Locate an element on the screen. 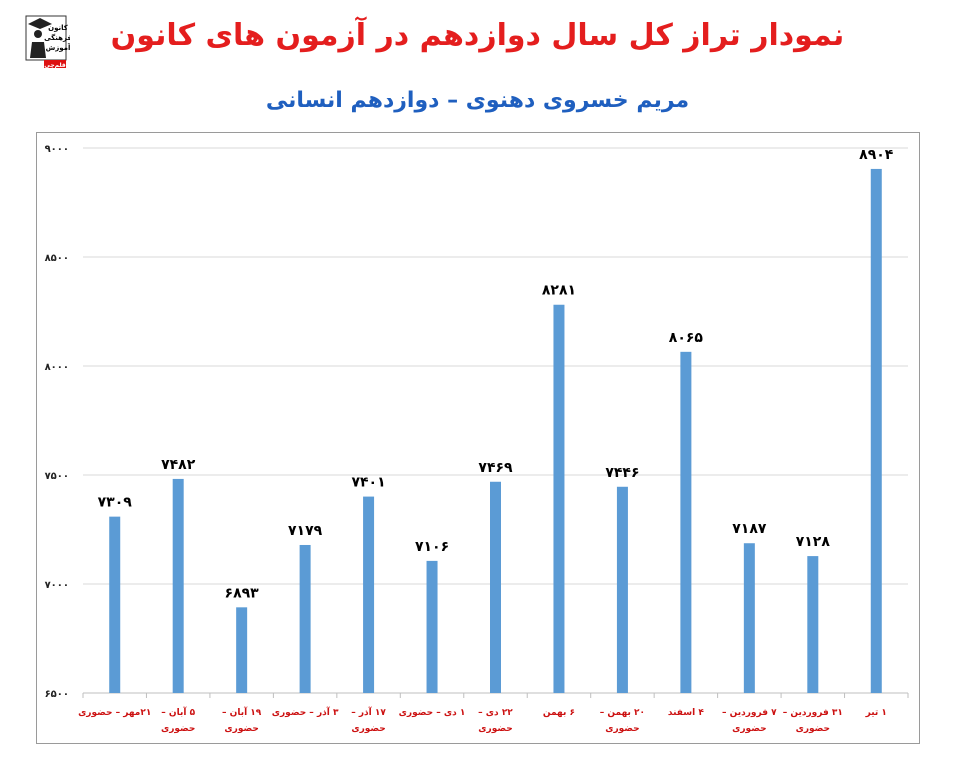  logo-line-2: فرهنگی is located at coordinates (57, 37).